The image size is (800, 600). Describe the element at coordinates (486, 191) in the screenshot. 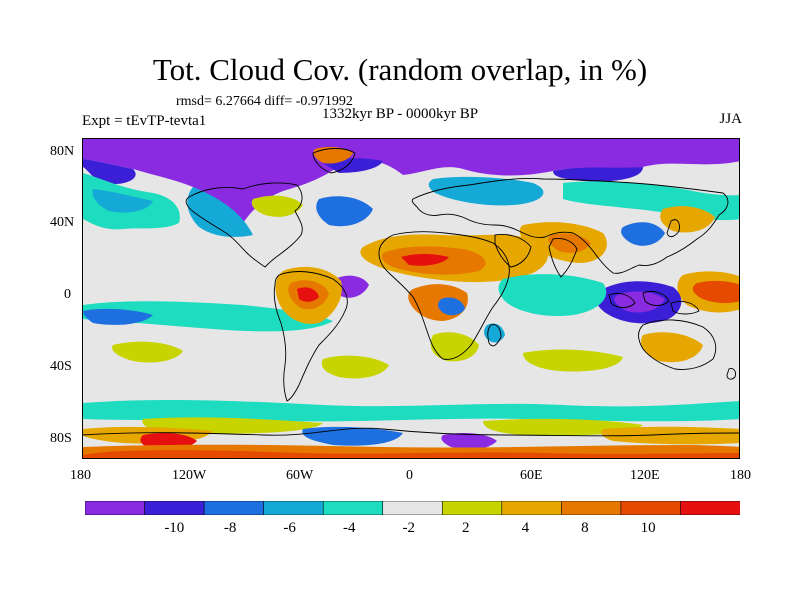

I see `anomaly-region-eurasia-blue` at that location.